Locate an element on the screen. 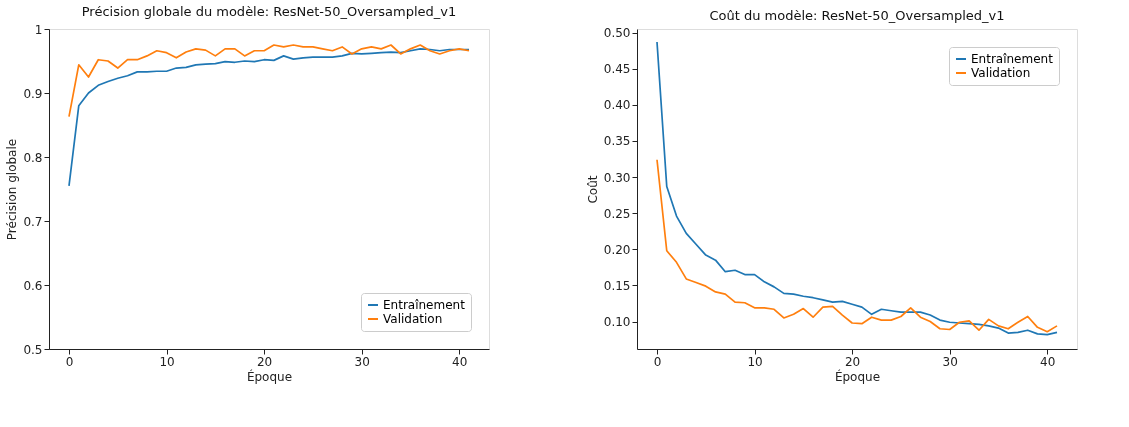  y-tick-label: 0.7 is located at coordinates (33, 221).